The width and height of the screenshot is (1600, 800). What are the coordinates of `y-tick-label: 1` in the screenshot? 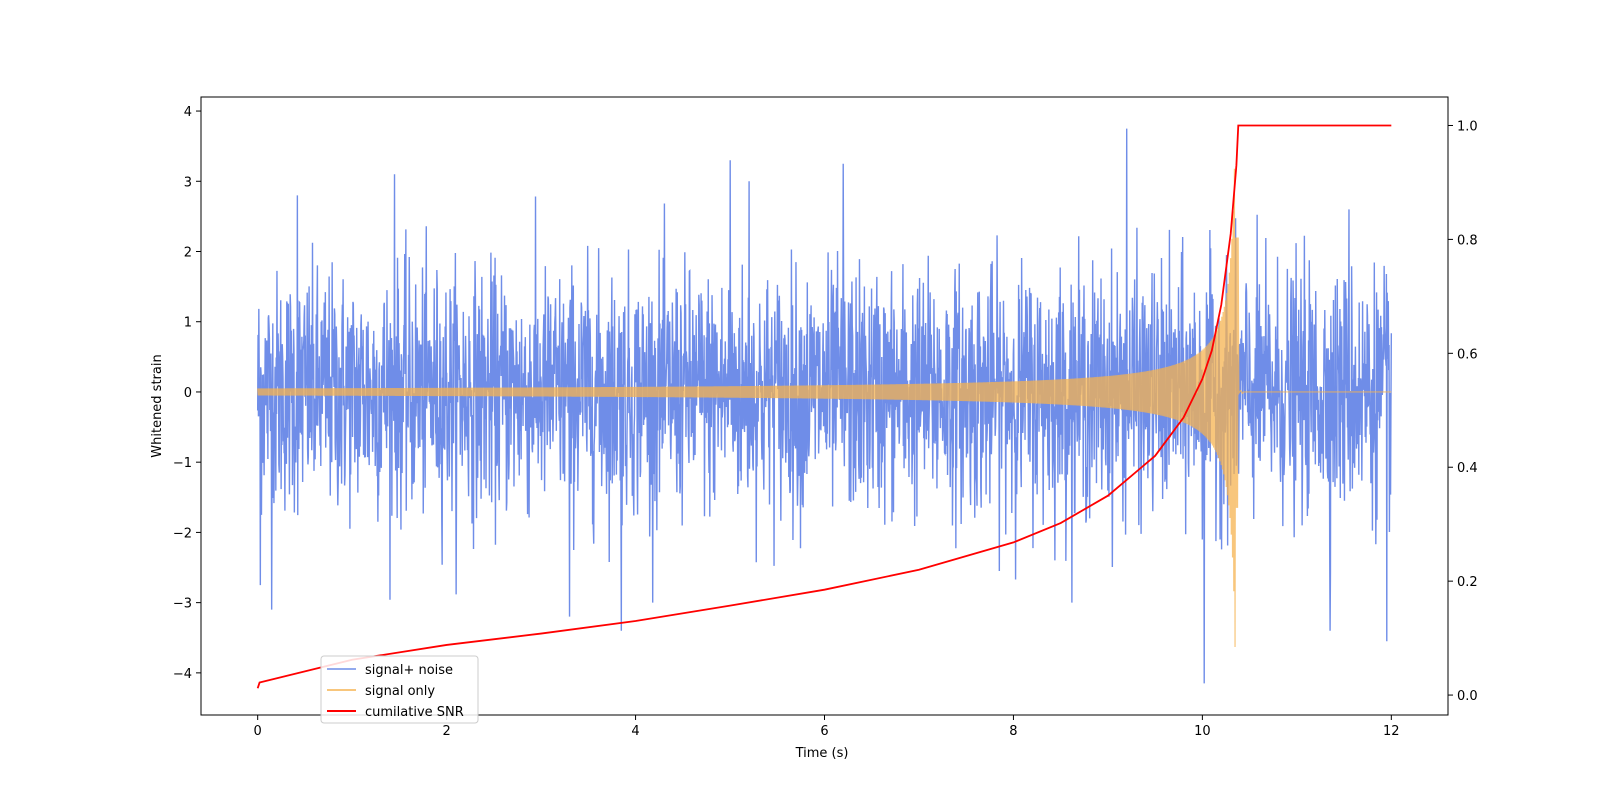 It's located at (188, 323).